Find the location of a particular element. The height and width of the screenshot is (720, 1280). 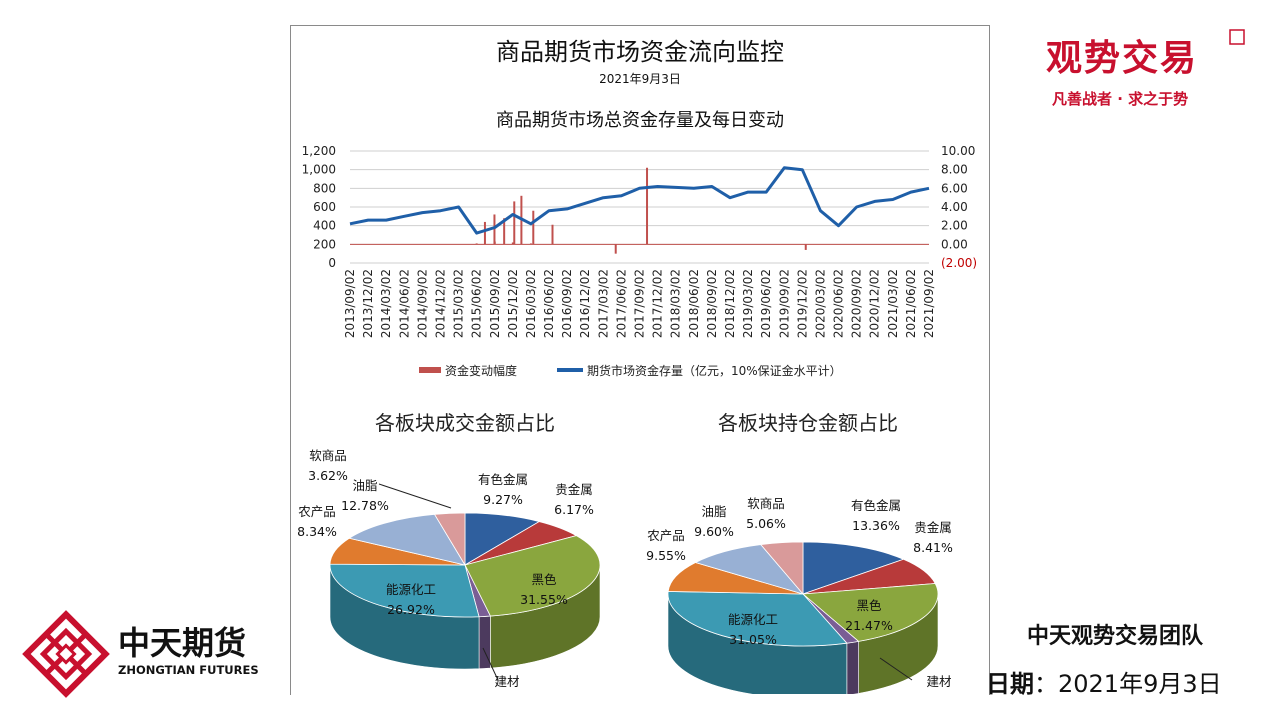

slice-percent: 8.41% is located at coordinates (933, 547).